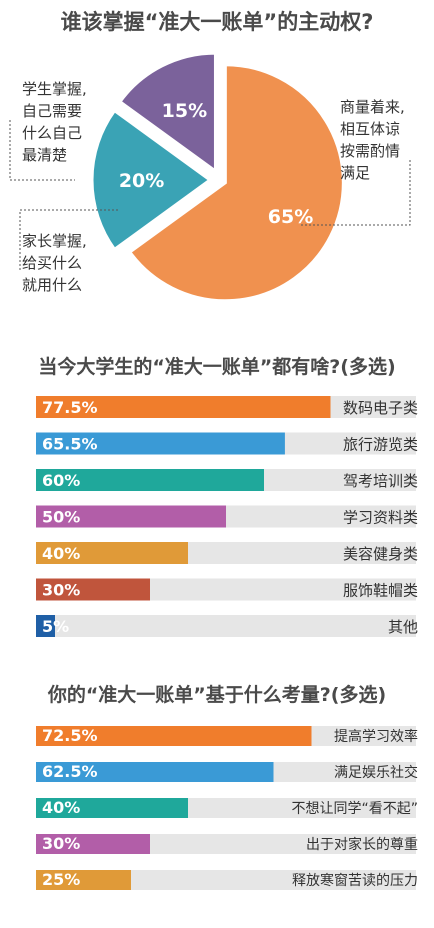  I want to click on bar-category-label: 满足娱乐社交, so click(376, 772).